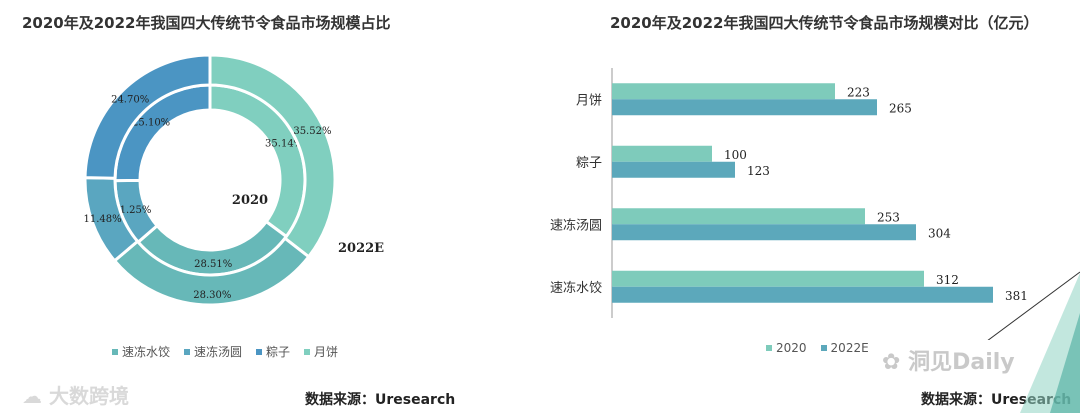 The width and height of the screenshot is (1080, 413). Describe the element at coordinates (250, 200) in the screenshot. I see `ring-label-2020: 2020` at that location.